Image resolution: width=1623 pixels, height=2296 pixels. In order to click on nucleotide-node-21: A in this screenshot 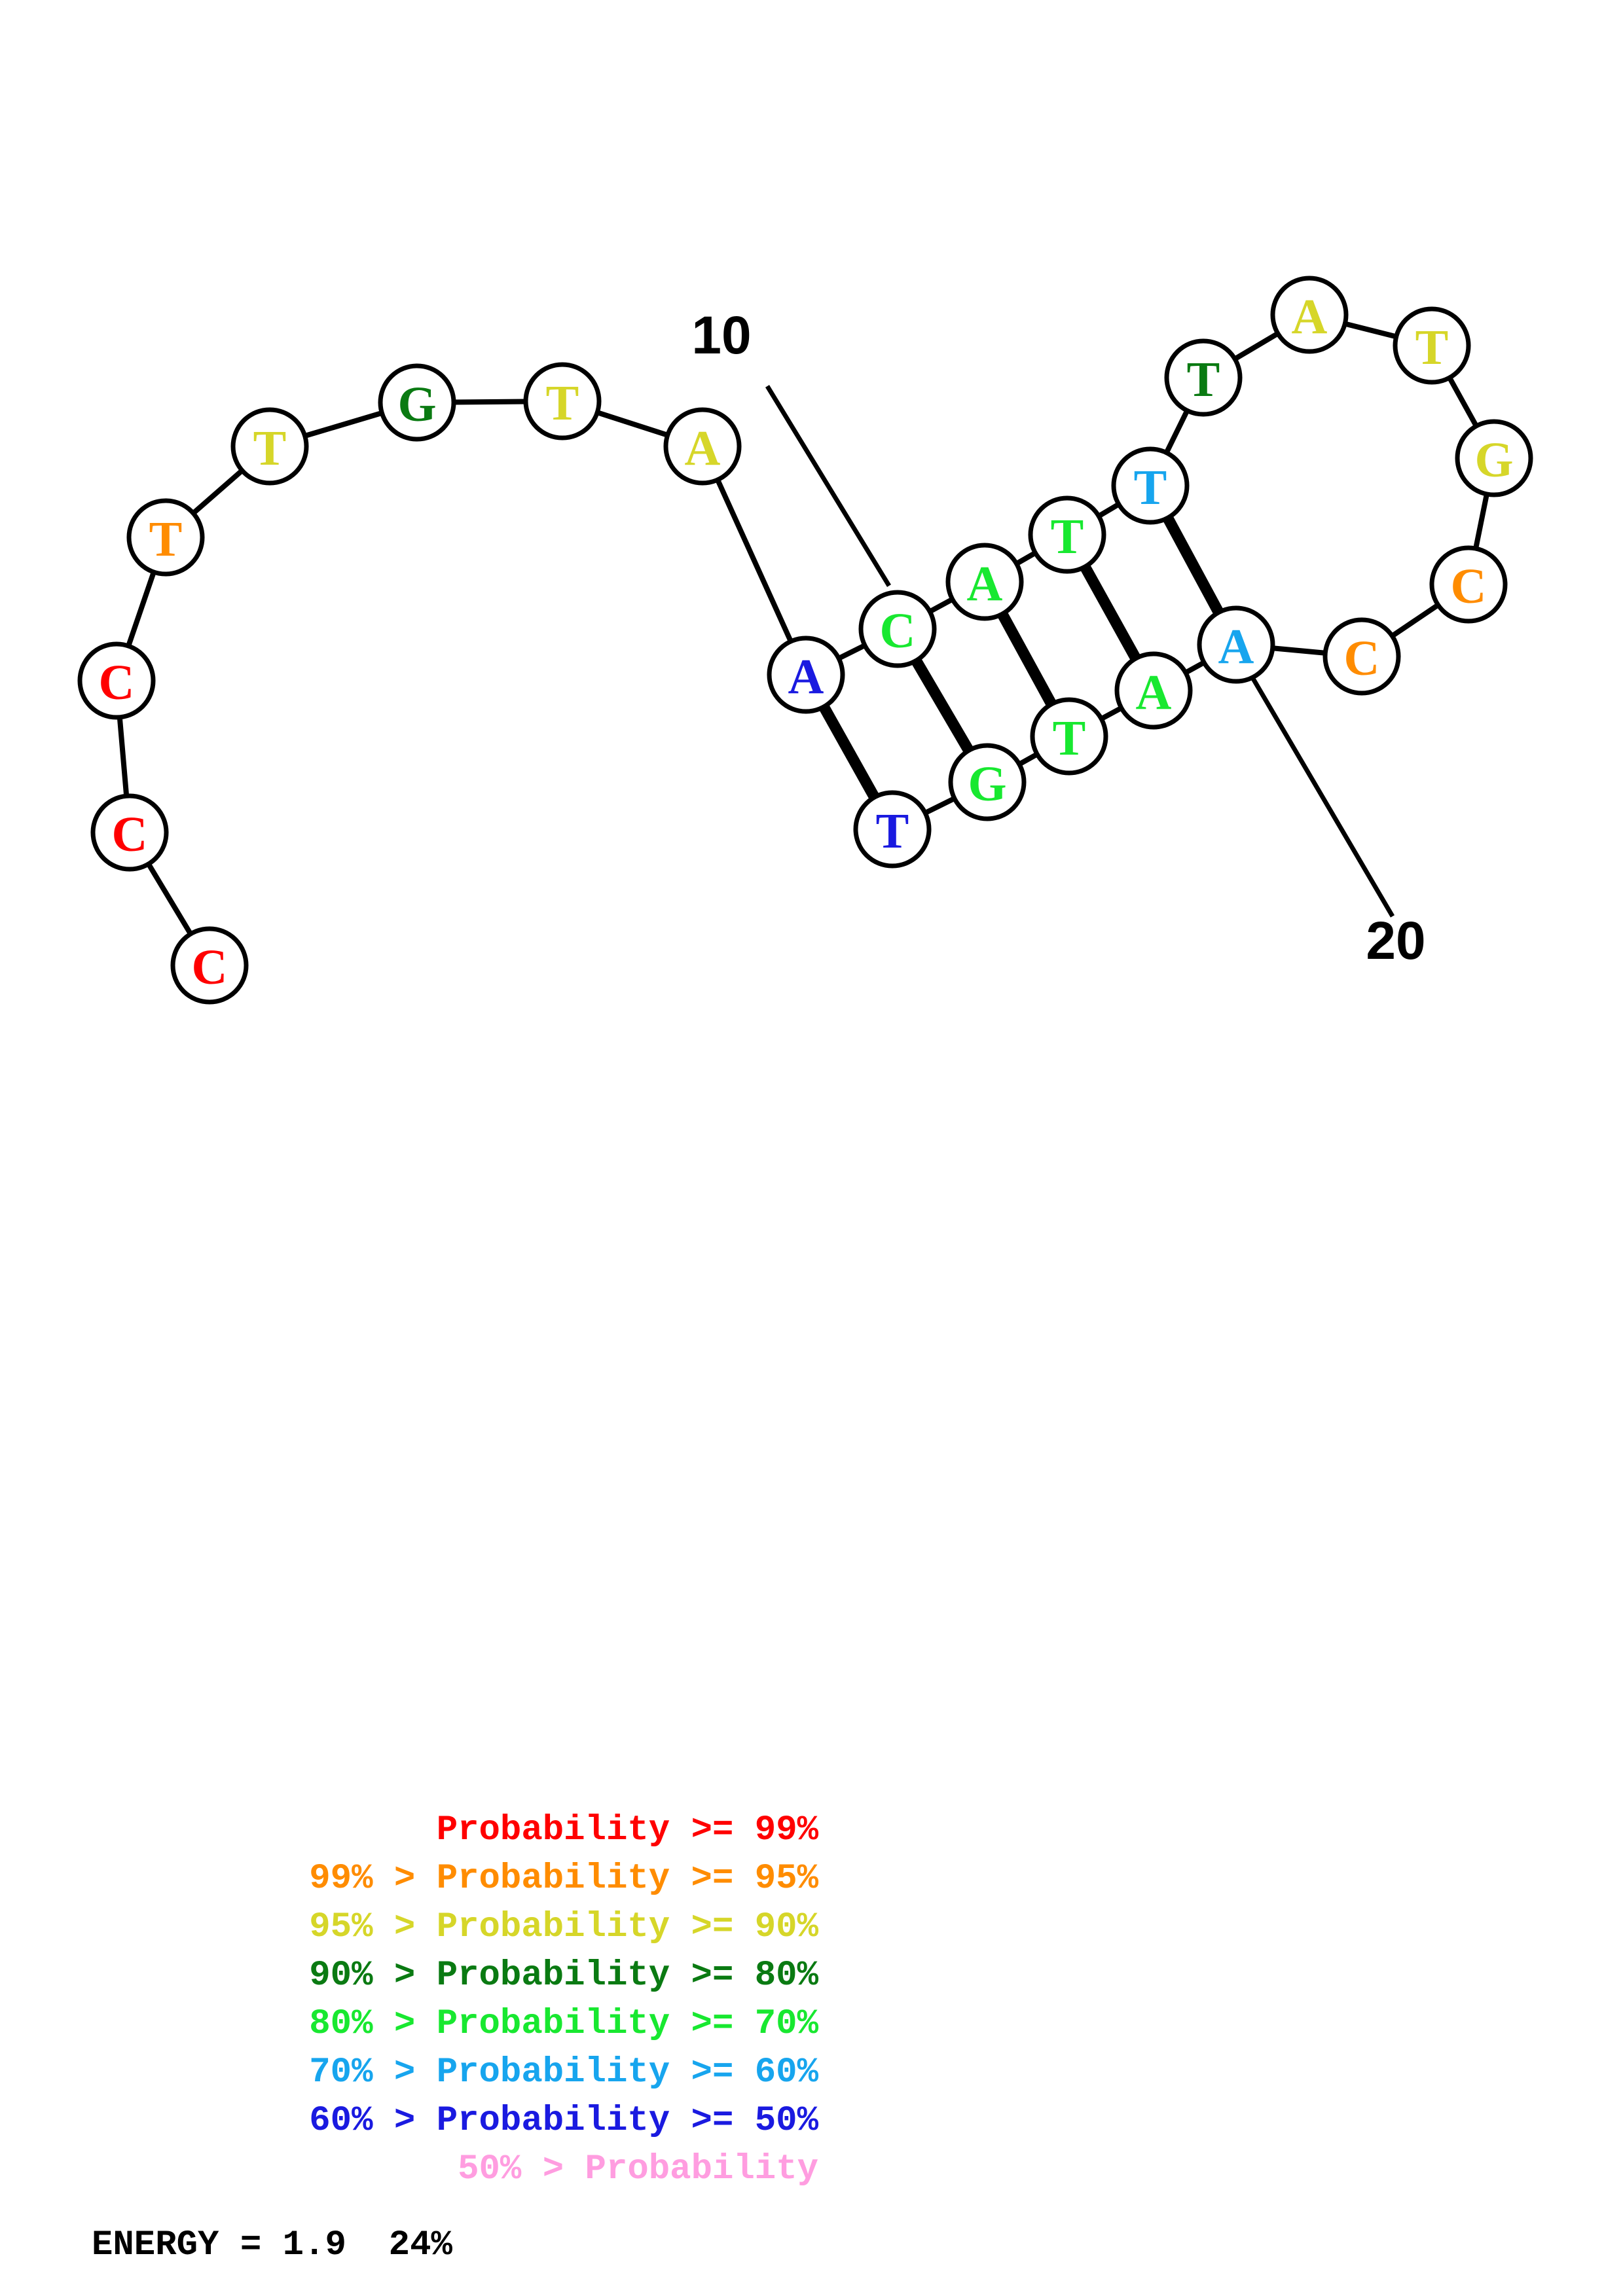, I will do `click(1153, 690)`.